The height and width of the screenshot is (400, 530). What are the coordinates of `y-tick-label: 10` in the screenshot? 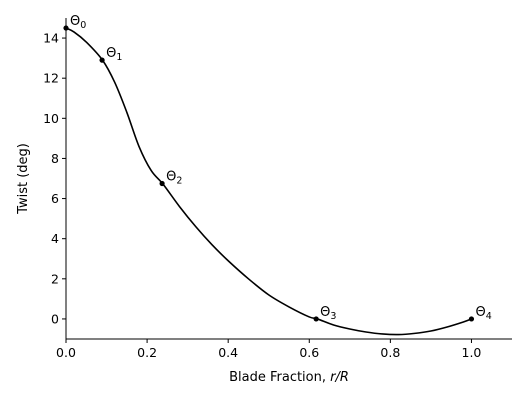 It's located at (51, 118).